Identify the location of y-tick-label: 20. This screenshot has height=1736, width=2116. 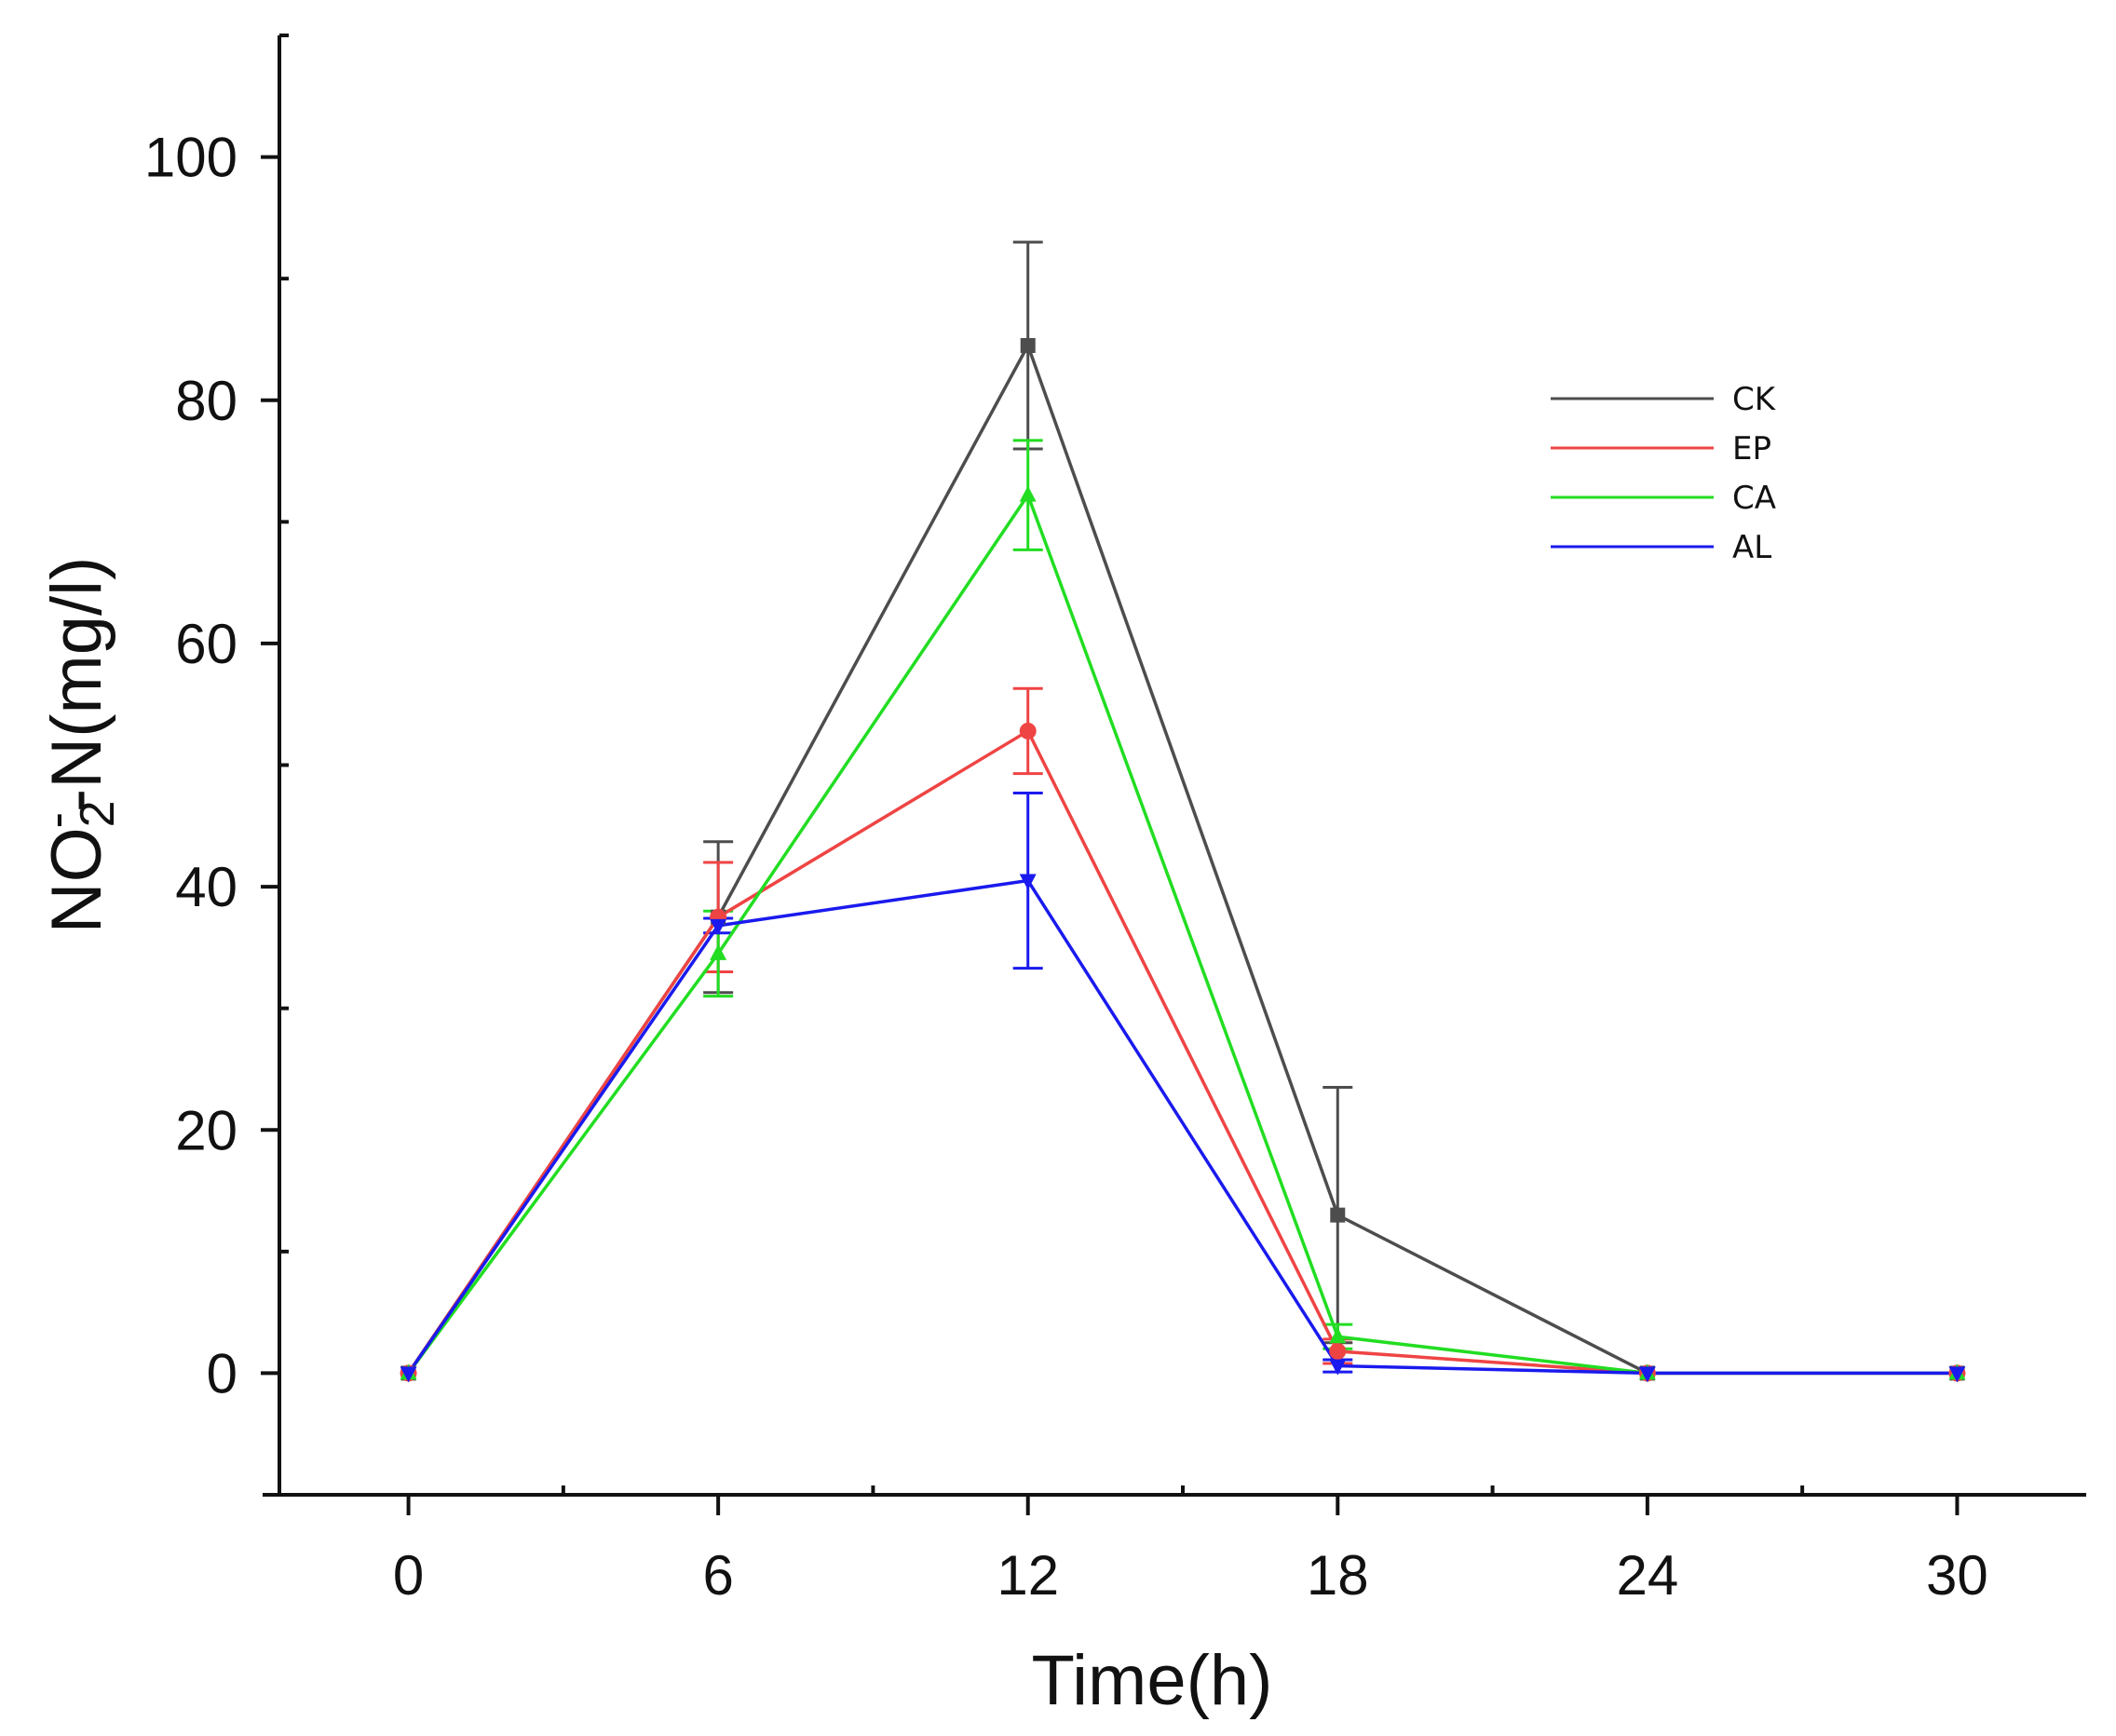
(206, 1130).